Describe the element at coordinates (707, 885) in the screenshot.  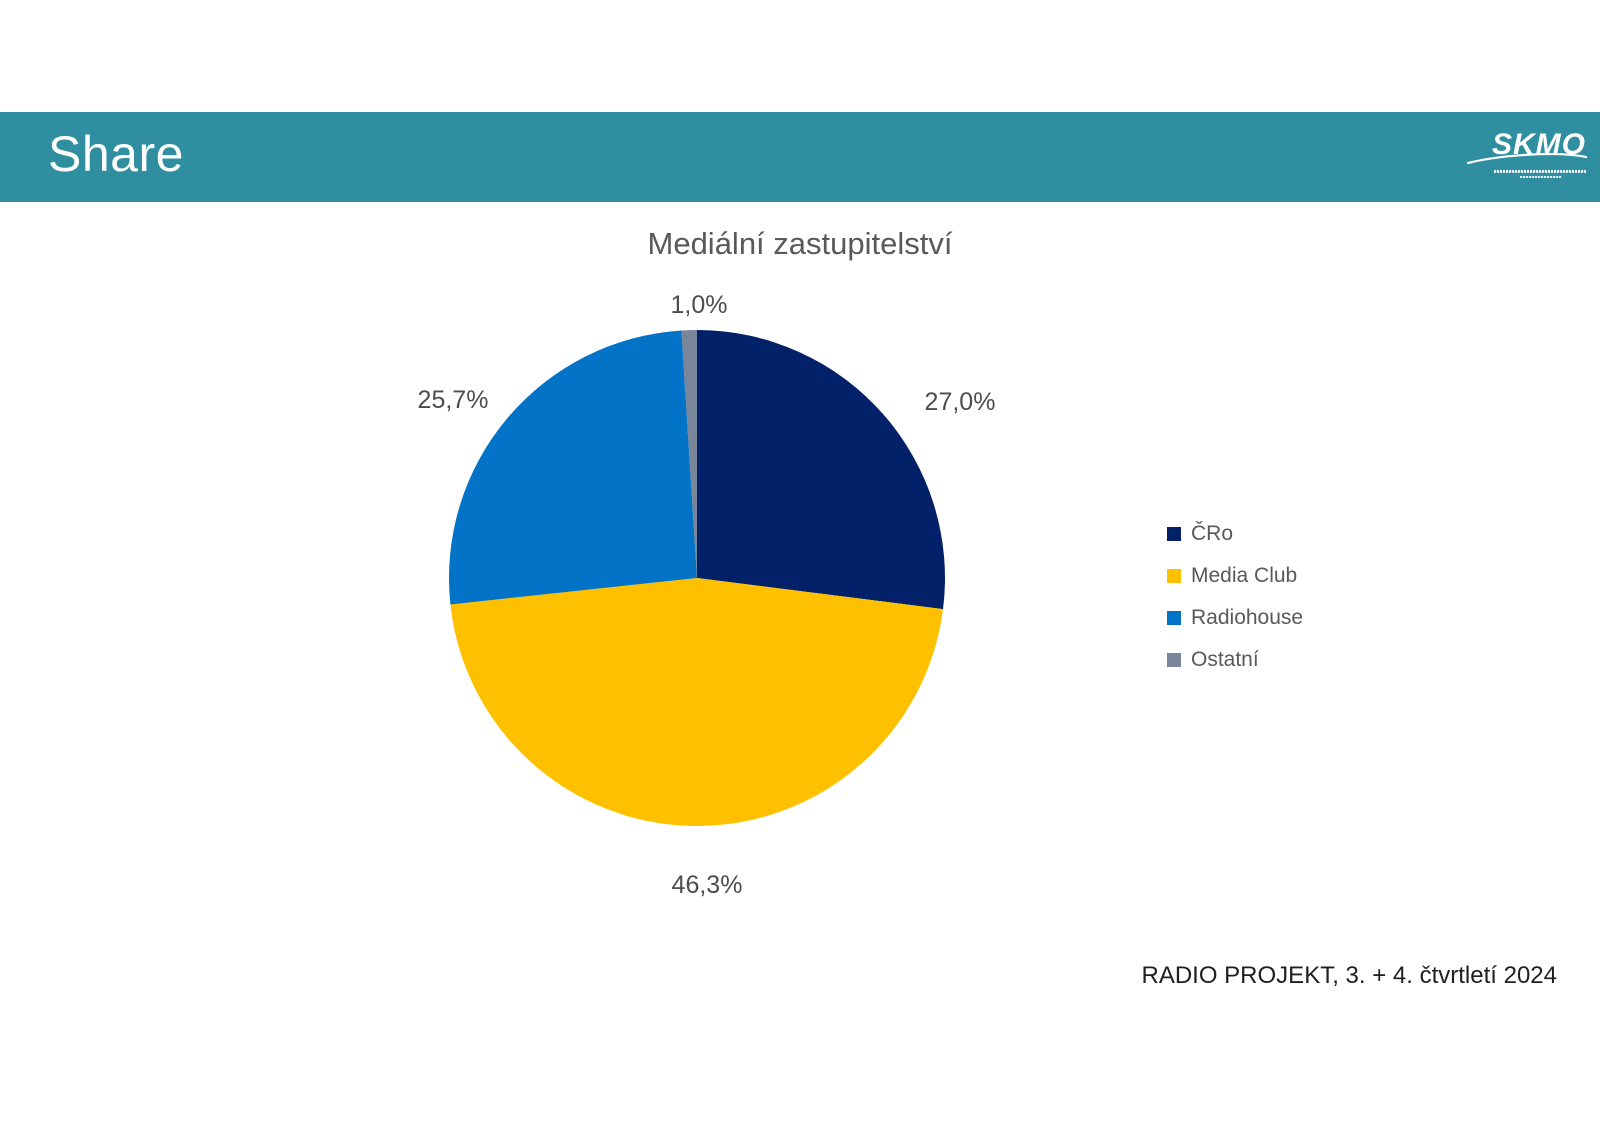
I see `slice-label-media-club: 46,3%` at that location.